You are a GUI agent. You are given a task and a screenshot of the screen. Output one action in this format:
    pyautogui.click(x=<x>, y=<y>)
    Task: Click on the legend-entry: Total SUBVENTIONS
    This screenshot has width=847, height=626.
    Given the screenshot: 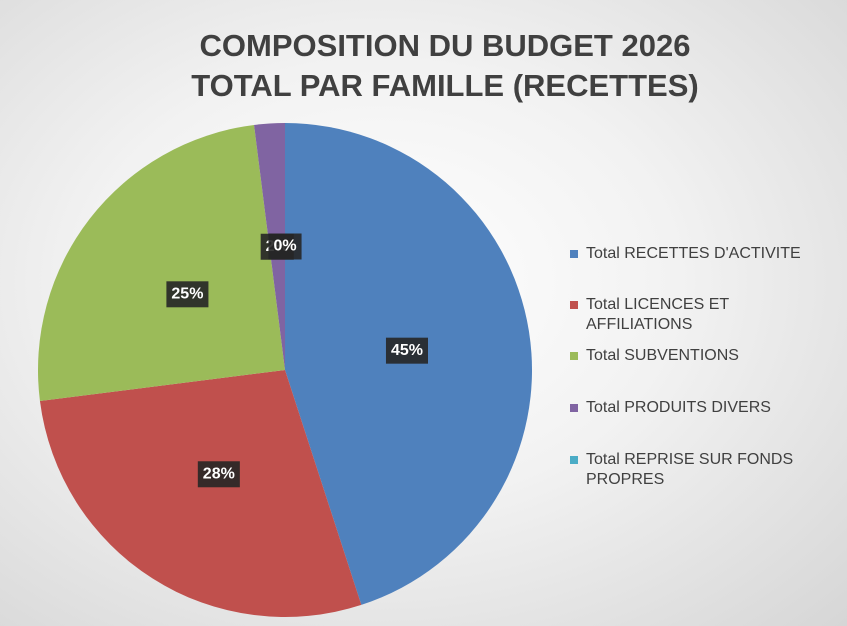 What is the action you would take?
    pyautogui.click(x=704, y=356)
    